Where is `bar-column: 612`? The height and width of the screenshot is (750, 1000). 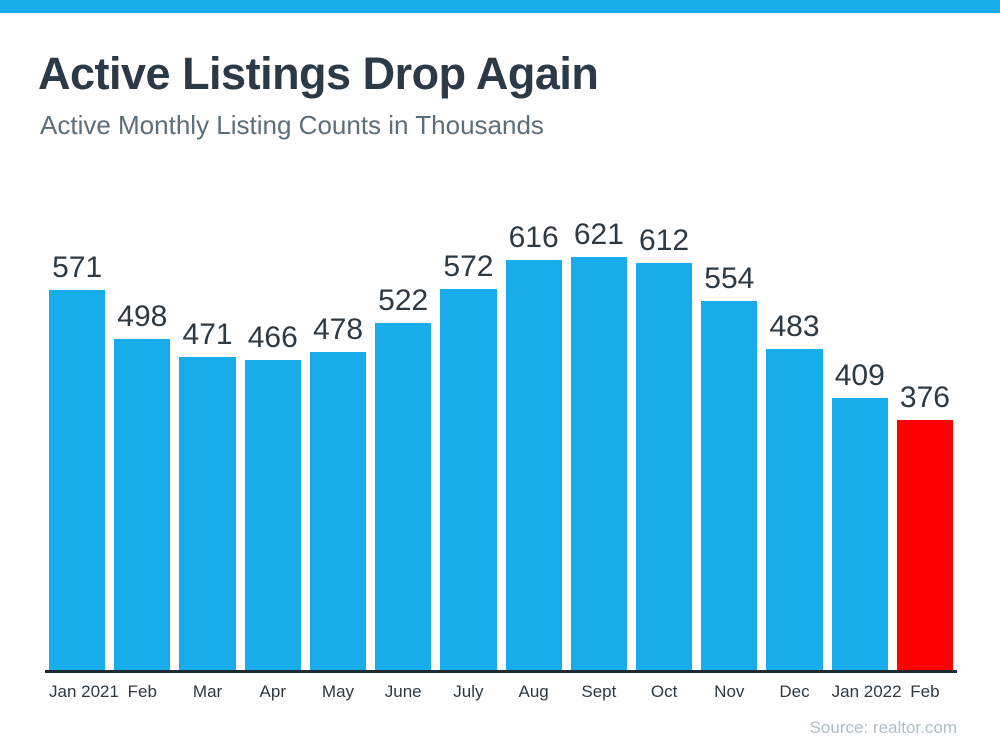 bar-column: 612 is located at coordinates (664, 446).